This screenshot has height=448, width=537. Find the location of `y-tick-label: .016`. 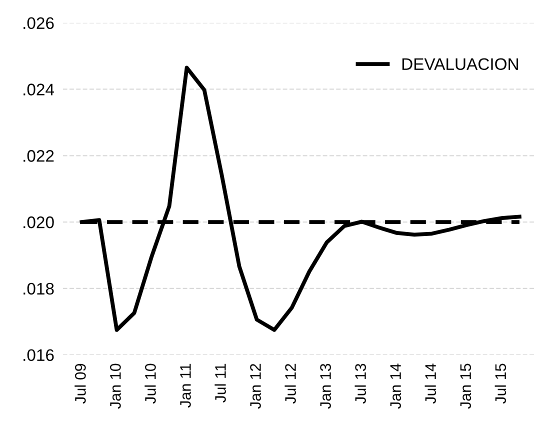

y-tick-label: .016 is located at coordinates (39, 355).